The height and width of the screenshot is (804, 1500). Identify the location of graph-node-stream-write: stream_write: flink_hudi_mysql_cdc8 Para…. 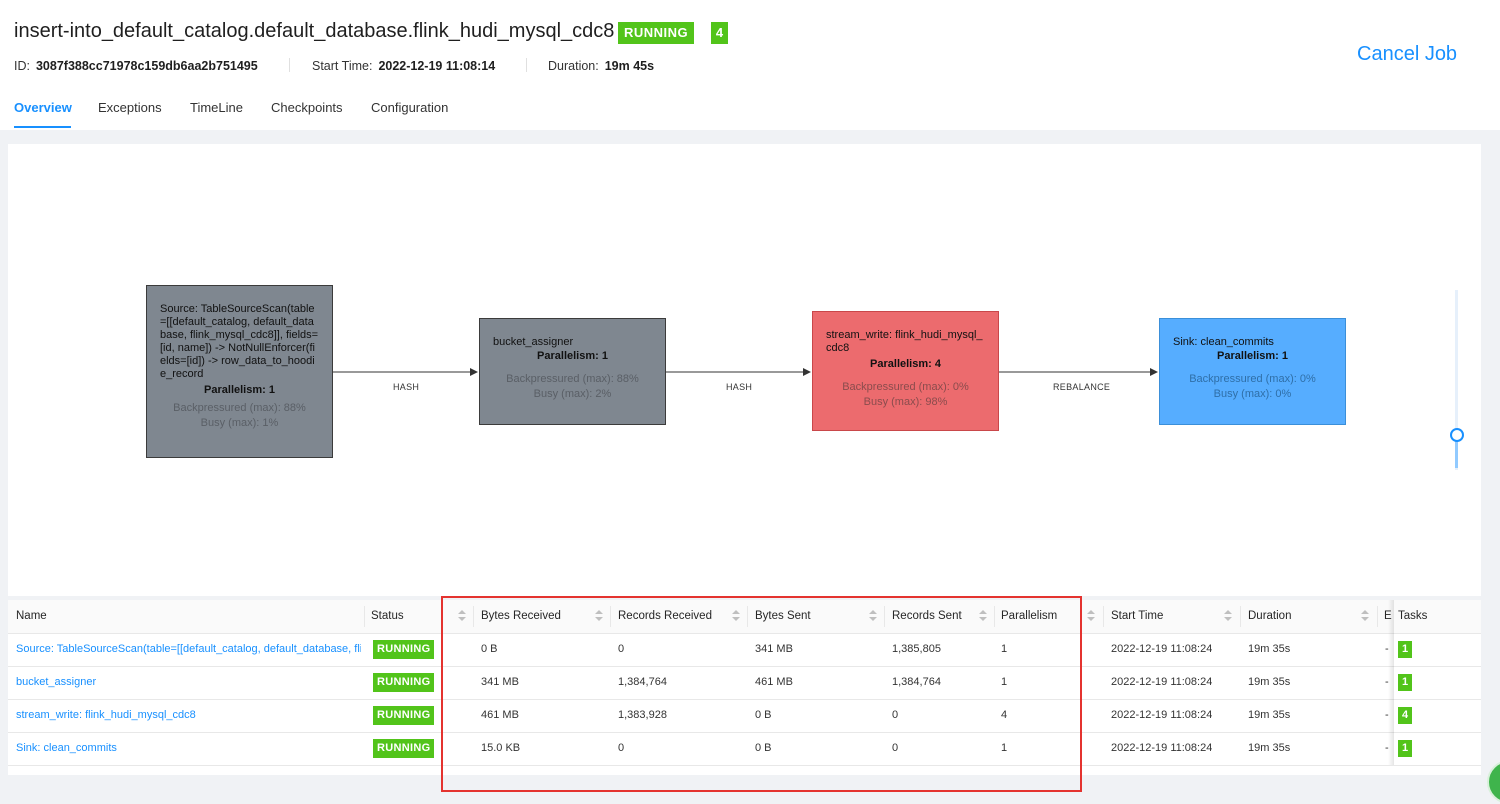
(905, 371).